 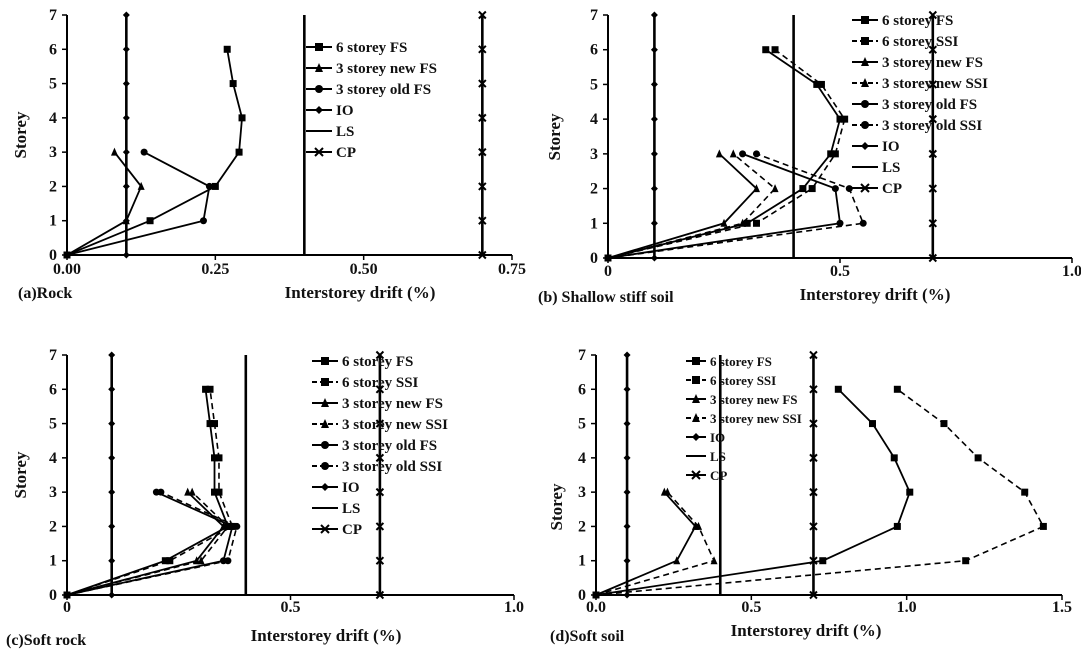 I want to click on x-tick-label: 0.00, so click(x=67, y=269).